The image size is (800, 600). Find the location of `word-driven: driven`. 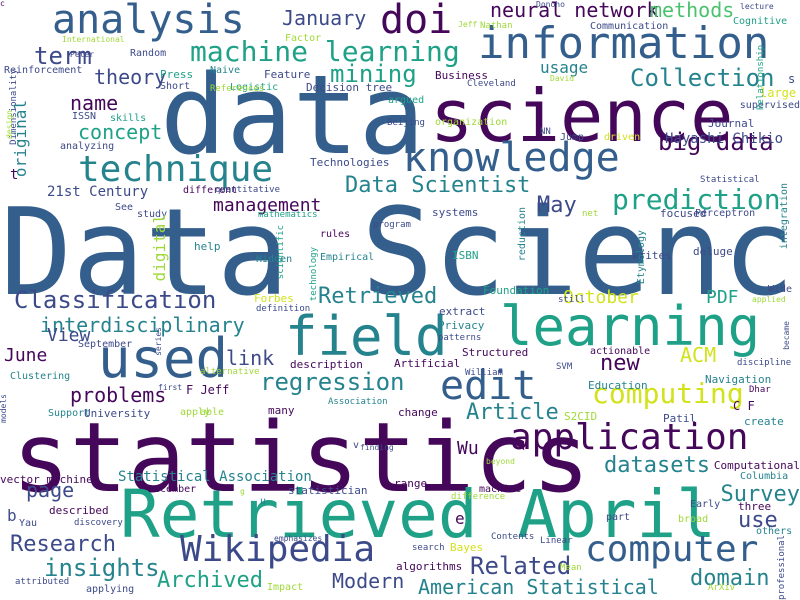

word-driven: driven is located at coordinates (622, 137).